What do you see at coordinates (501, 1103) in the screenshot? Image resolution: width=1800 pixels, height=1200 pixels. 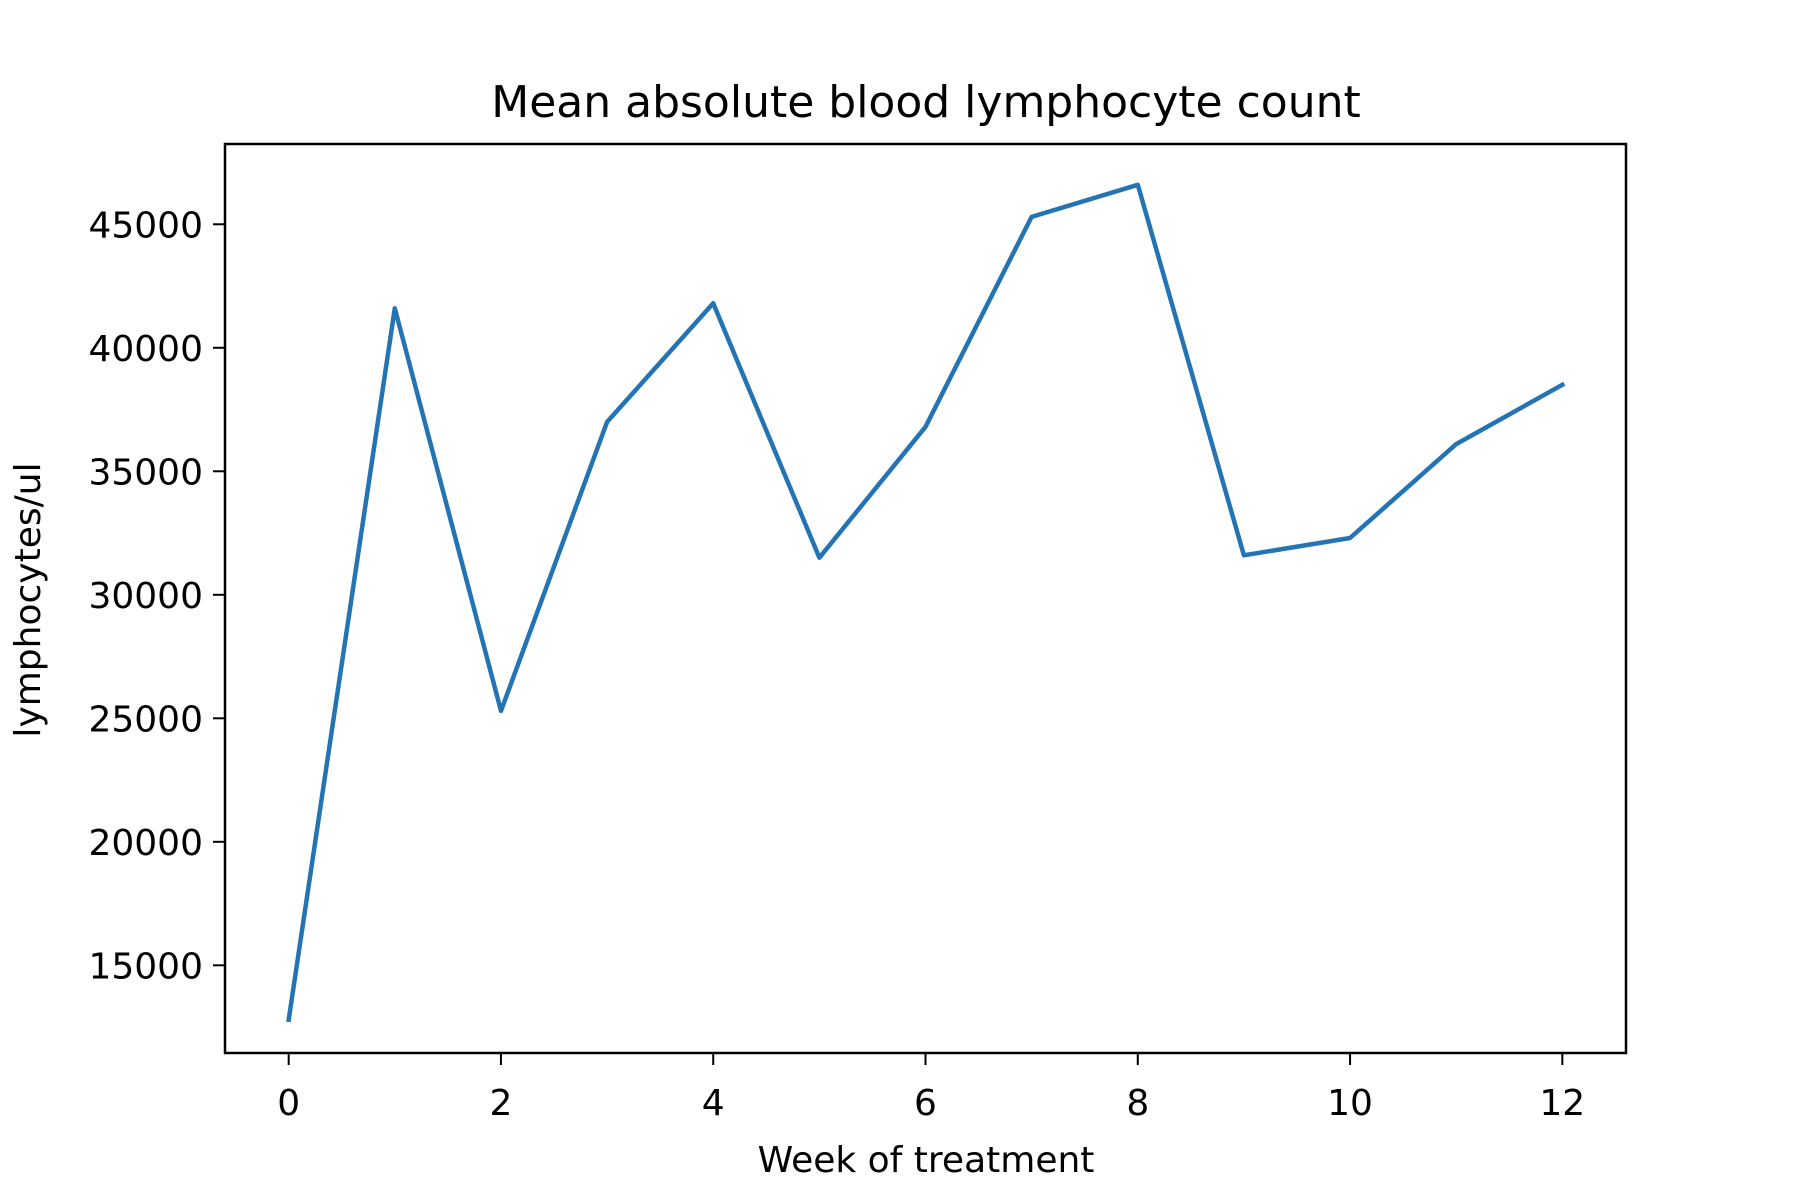 I see `x-tick-label: 2` at bounding box center [501, 1103].